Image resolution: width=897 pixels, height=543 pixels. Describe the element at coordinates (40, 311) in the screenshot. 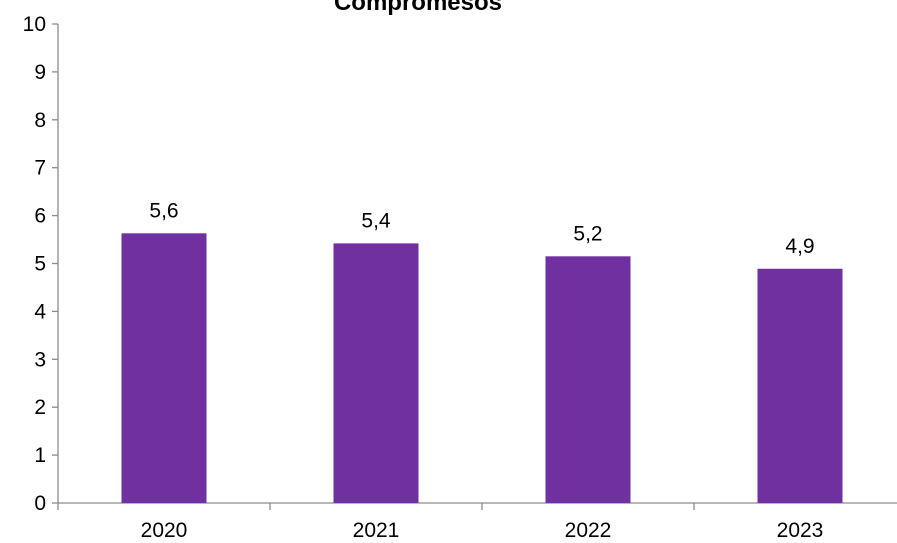

I see `y-tick-label: 4` at that location.